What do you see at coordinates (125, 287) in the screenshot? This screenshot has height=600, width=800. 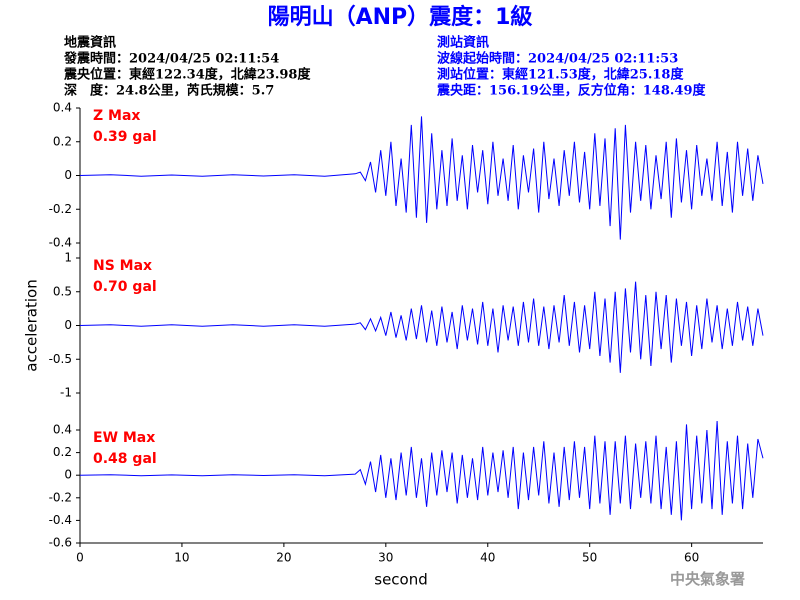 I see `annotation: 0.70 gal` at bounding box center [125, 287].